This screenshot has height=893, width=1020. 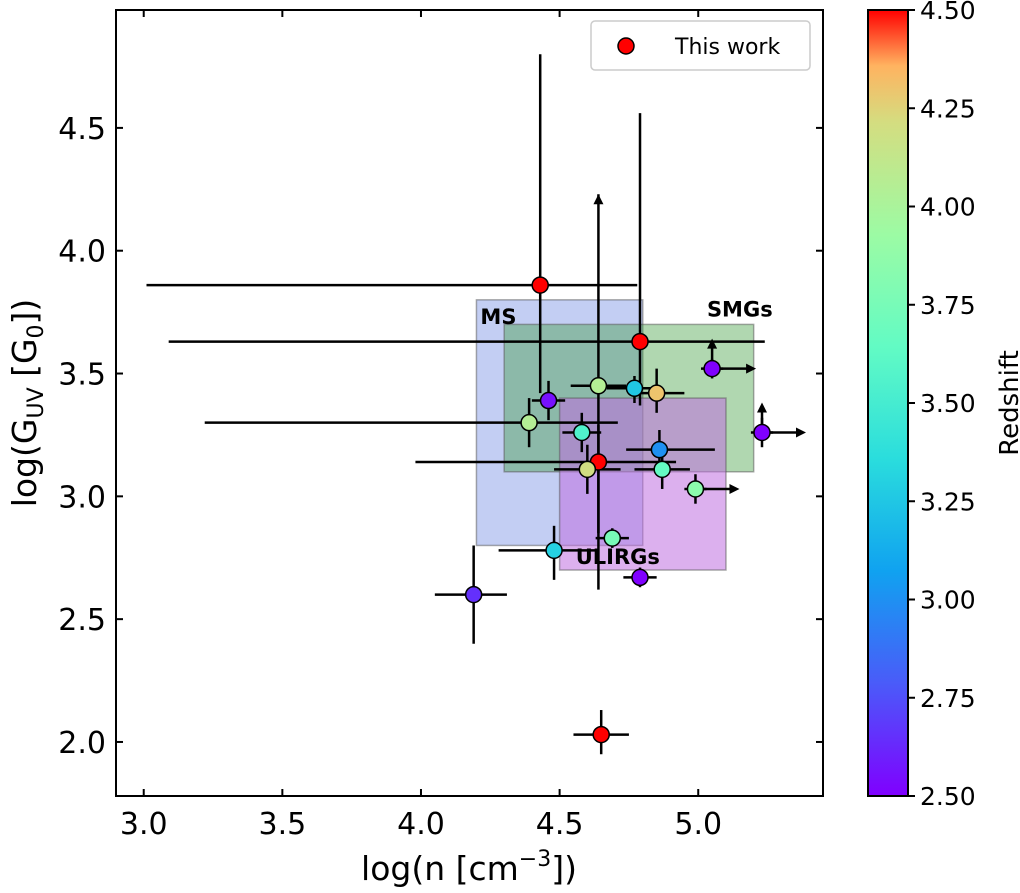 What do you see at coordinates (948, 108) in the screenshot?
I see `colorbar-tick-label: 4.25` at bounding box center [948, 108].